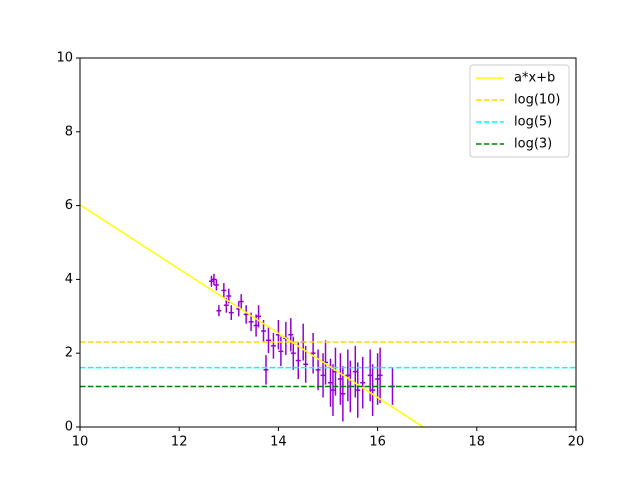  What do you see at coordinates (519, 111) in the screenshot?
I see `legend-box` at bounding box center [519, 111].